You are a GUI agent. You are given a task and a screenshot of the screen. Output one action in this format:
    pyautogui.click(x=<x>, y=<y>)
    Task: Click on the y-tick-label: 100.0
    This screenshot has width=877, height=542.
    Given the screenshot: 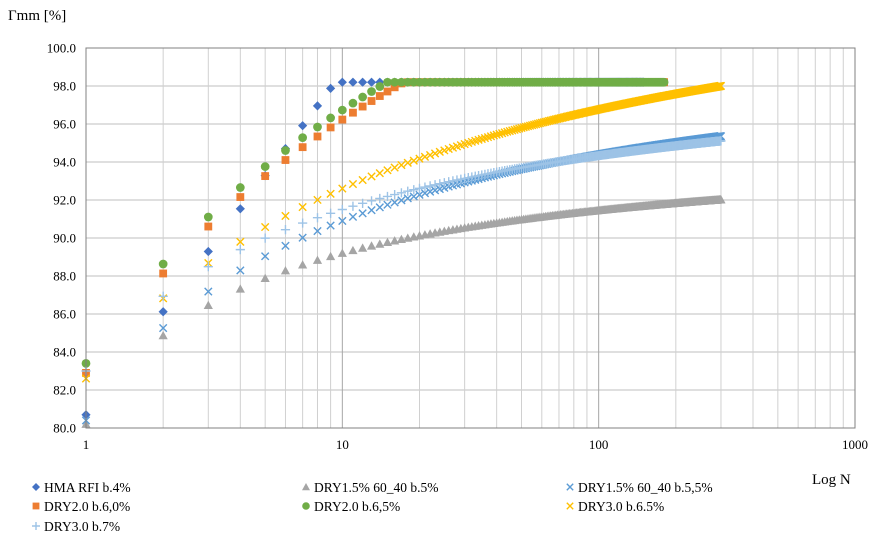 What is the action you would take?
    pyautogui.click(x=61, y=48)
    